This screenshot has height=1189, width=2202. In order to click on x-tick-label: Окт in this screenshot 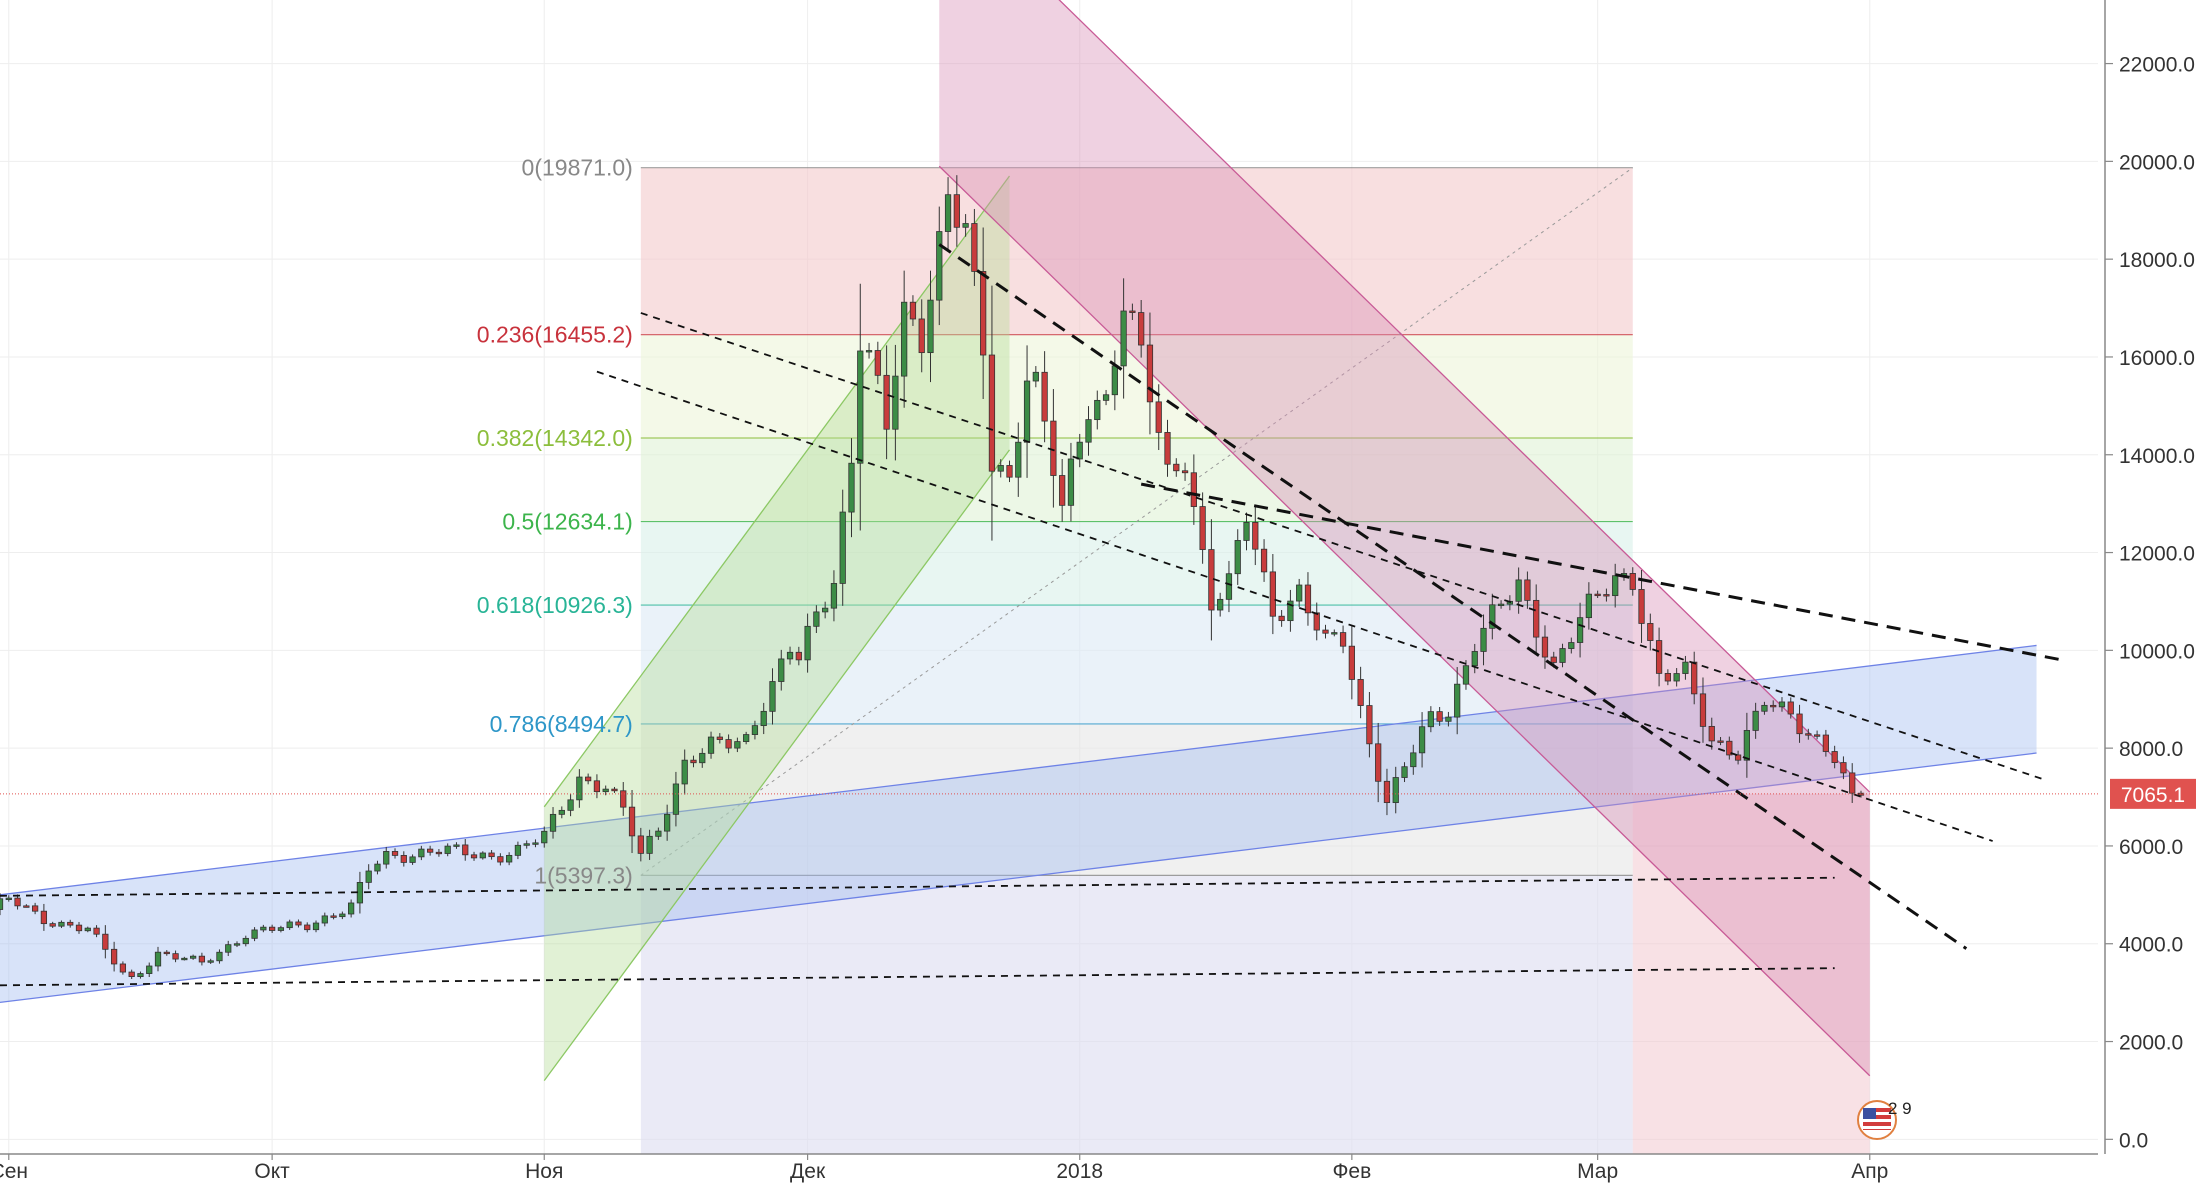, I will do `click(272, 1171)`.